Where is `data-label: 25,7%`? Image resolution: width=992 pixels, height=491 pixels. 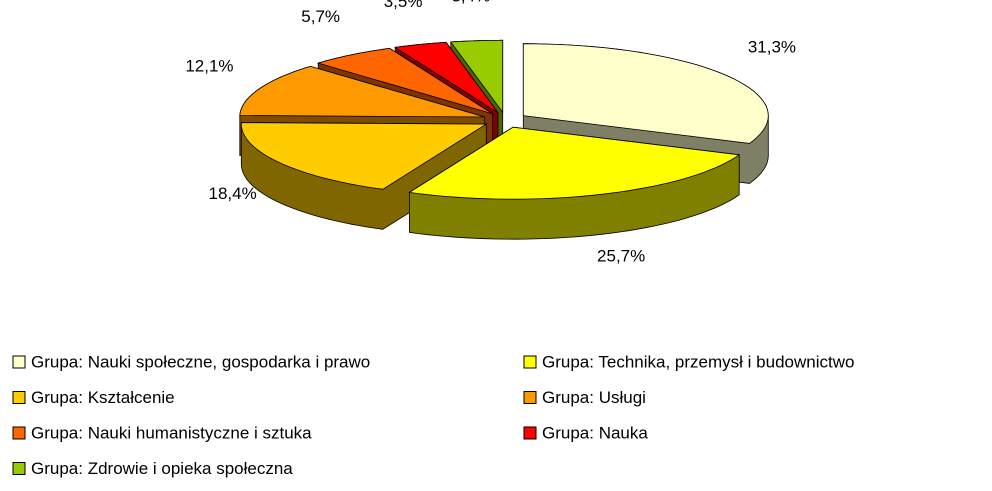
data-label: 25,7% is located at coordinates (621, 256).